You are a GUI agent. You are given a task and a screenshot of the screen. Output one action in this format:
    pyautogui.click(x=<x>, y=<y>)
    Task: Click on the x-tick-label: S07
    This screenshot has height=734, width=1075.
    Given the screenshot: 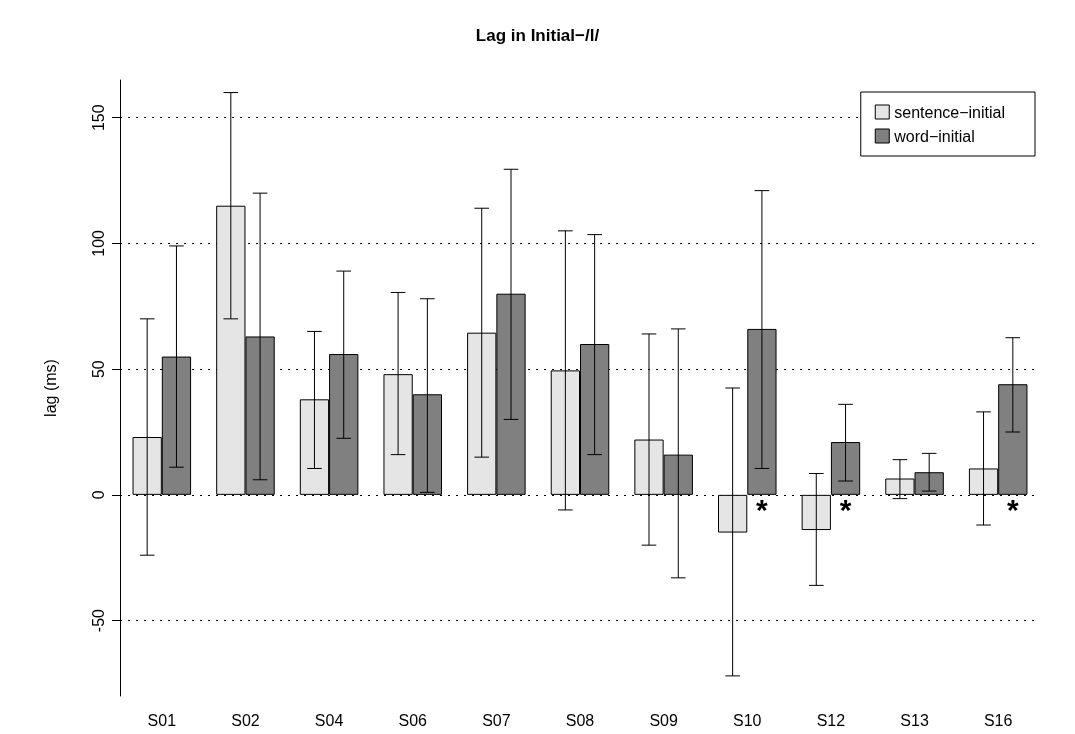 What is the action you would take?
    pyautogui.click(x=496, y=720)
    